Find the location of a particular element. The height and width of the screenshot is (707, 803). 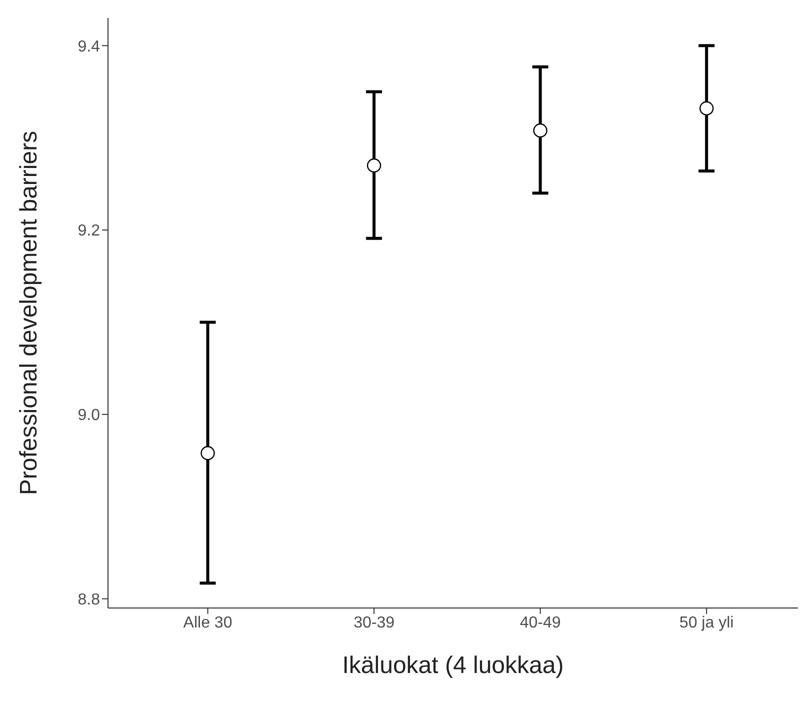

y-tick-label: 9.0 is located at coordinates (89, 415).